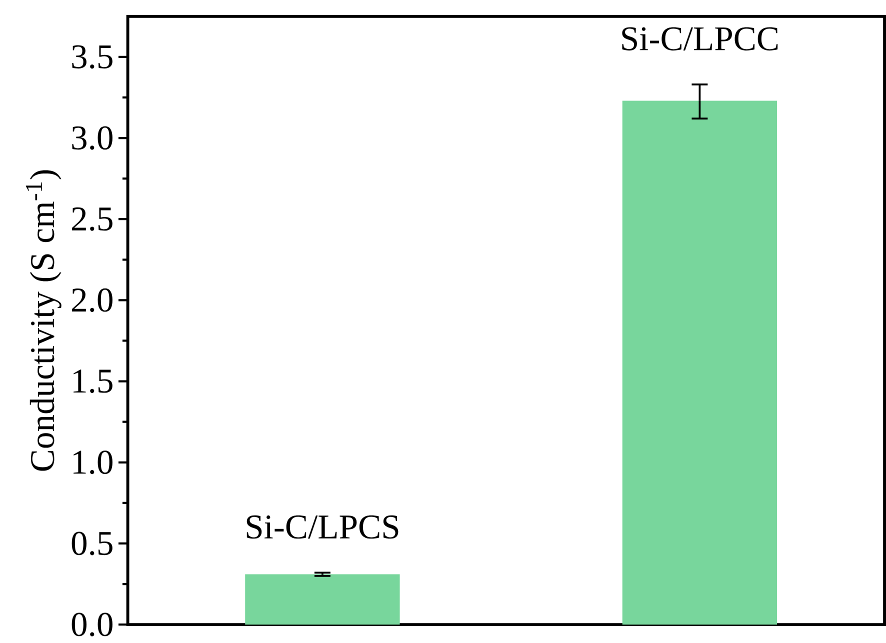  I want to click on y-tick-label: 2.5, so click(92, 219).